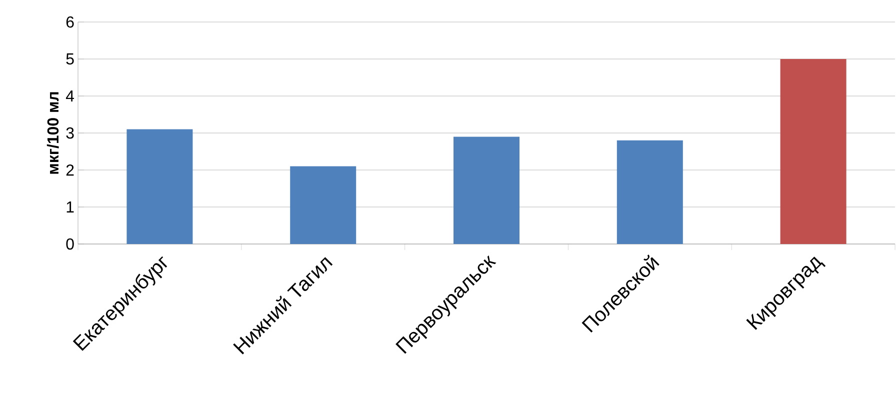  I want to click on y-tick-label: 3, so click(70, 133).